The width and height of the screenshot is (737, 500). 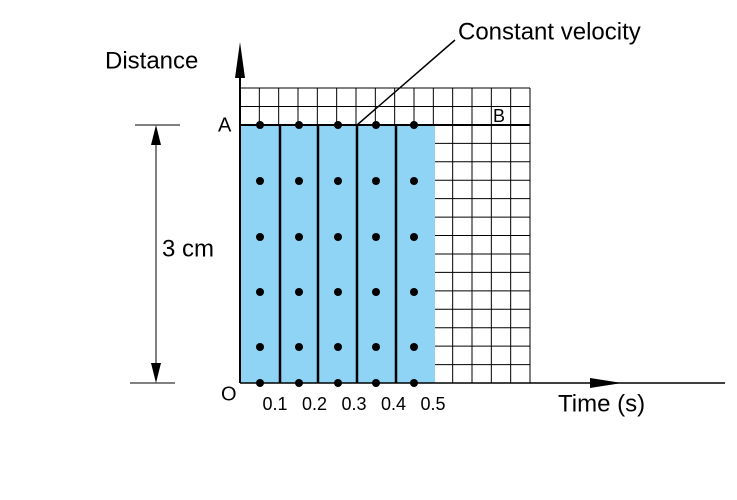 What do you see at coordinates (156, 373) in the screenshot?
I see `dim-arrow-down` at bounding box center [156, 373].